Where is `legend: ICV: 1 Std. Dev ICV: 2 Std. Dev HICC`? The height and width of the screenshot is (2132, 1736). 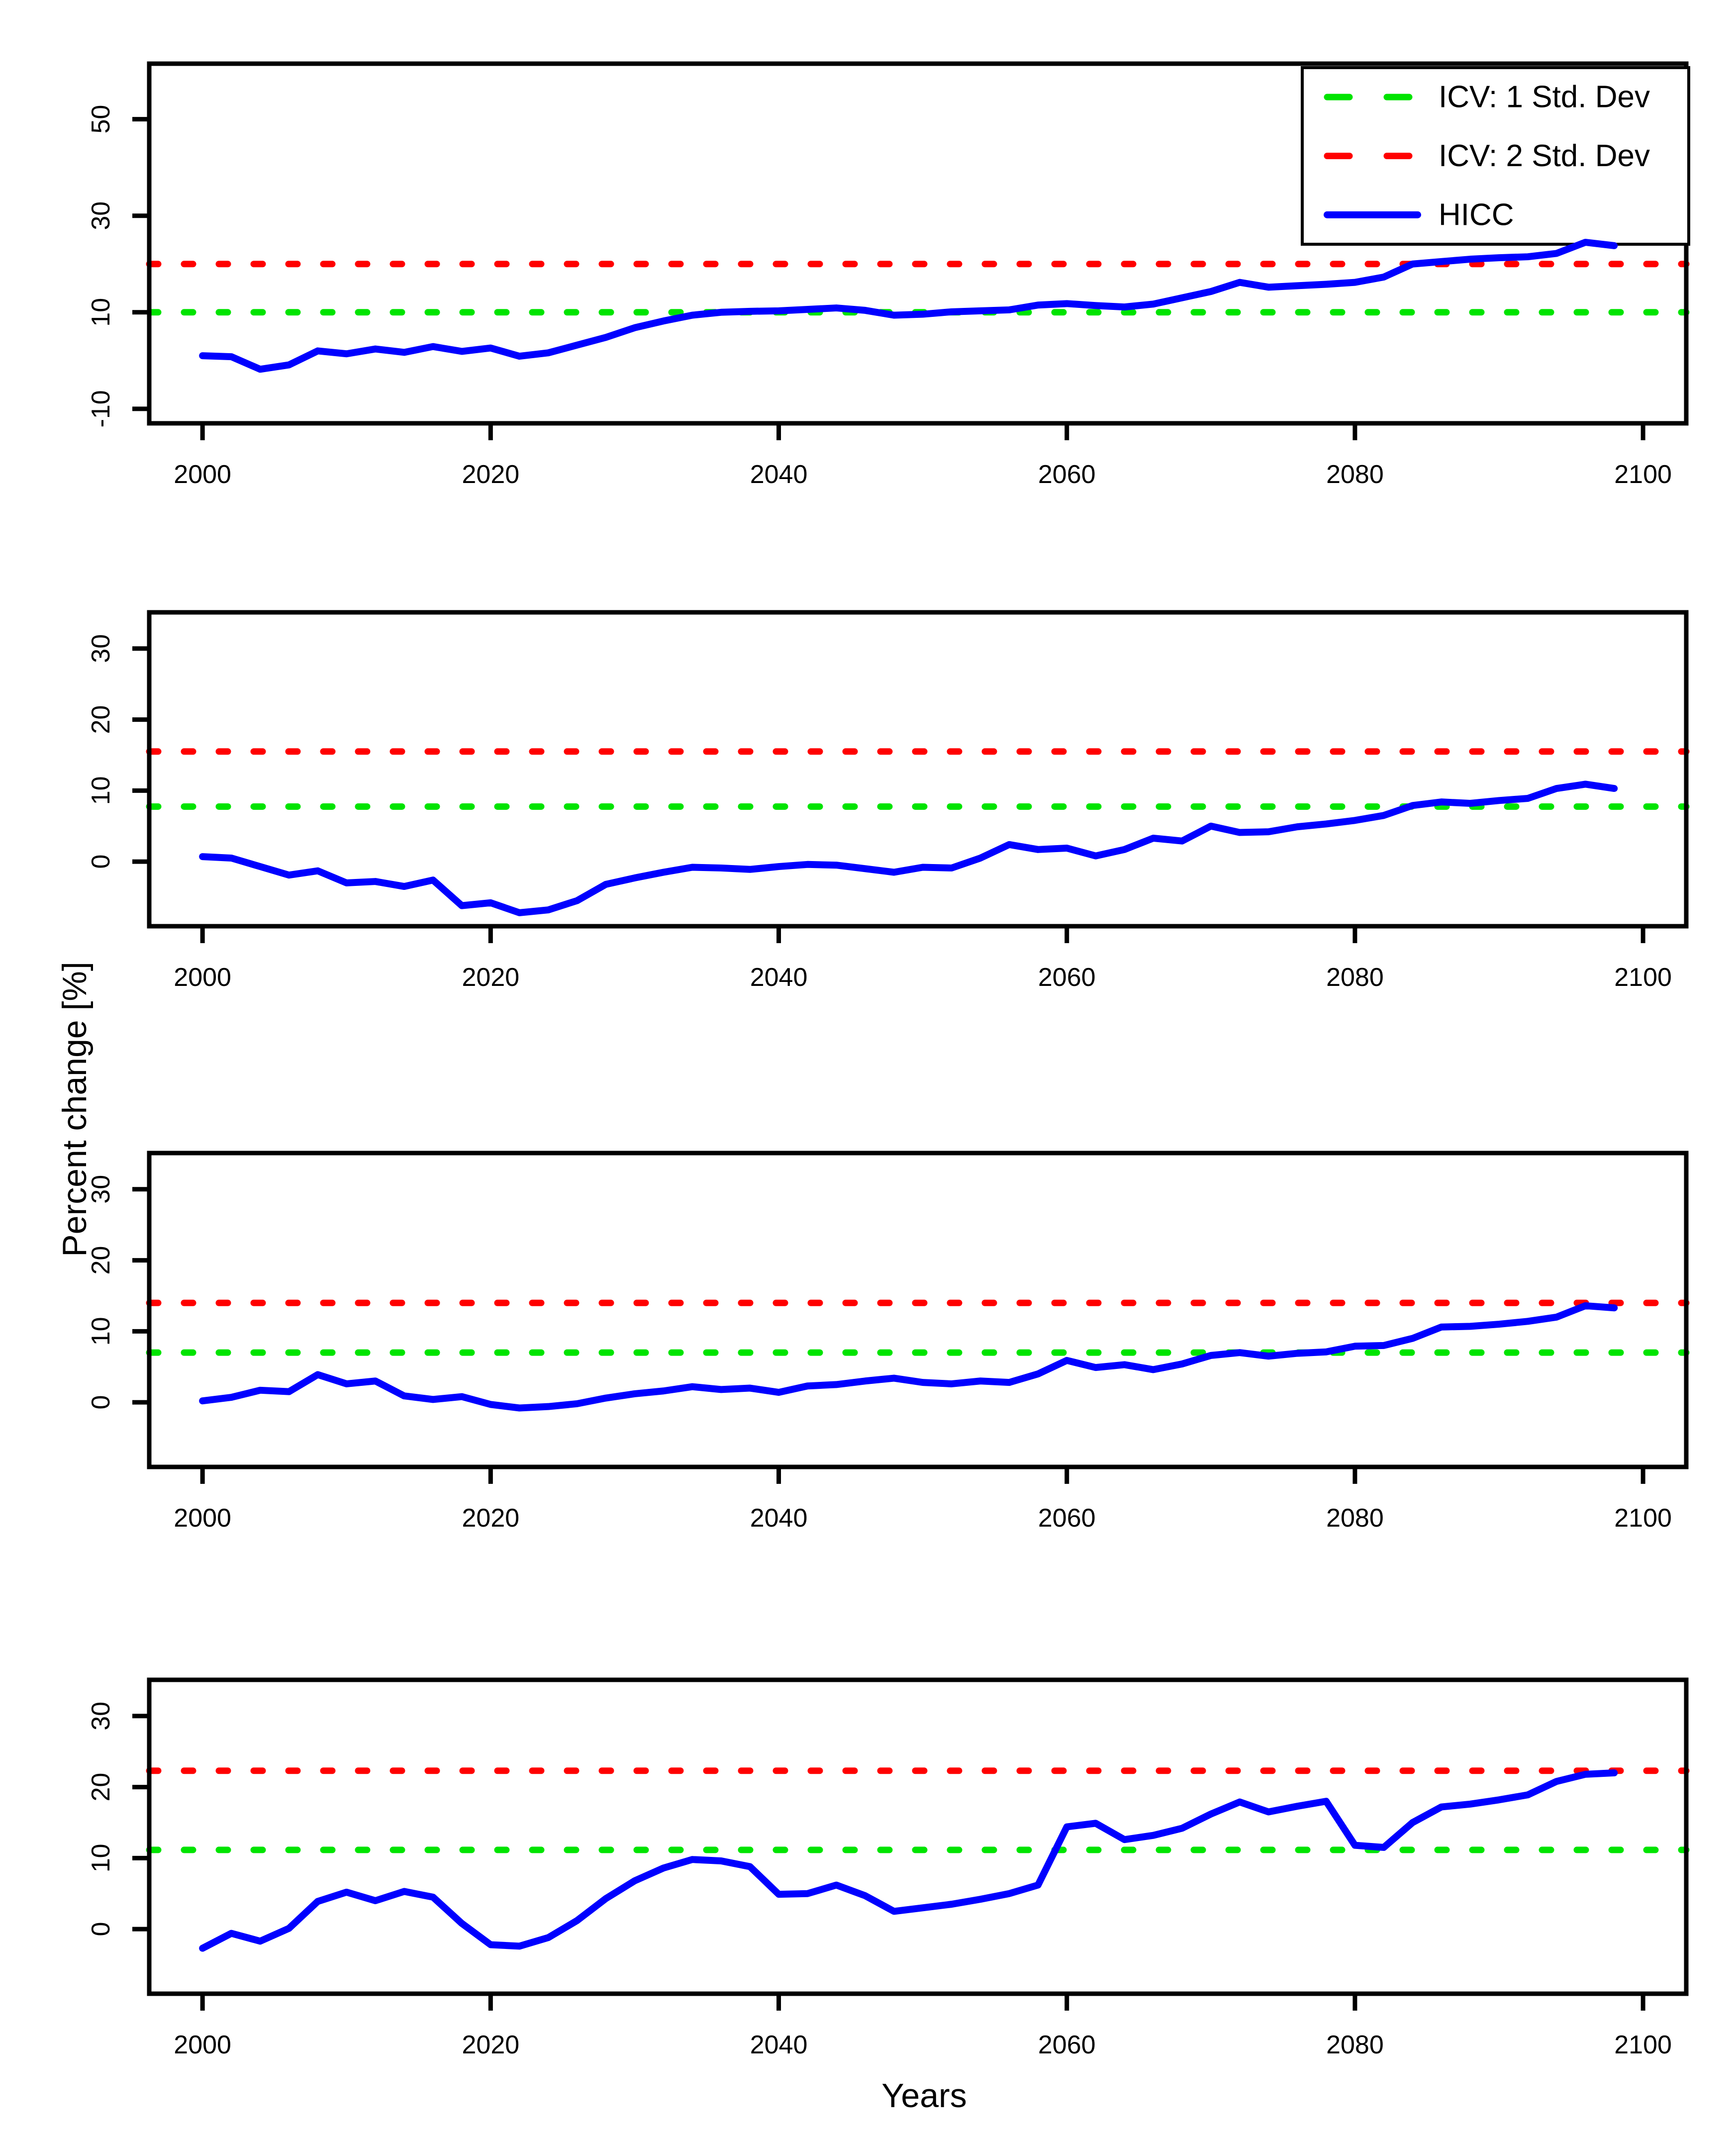
legend: ICV: 1 Std. Dev ICV: 2 Std. Dev HICC is located at coordinates (1495, 156).